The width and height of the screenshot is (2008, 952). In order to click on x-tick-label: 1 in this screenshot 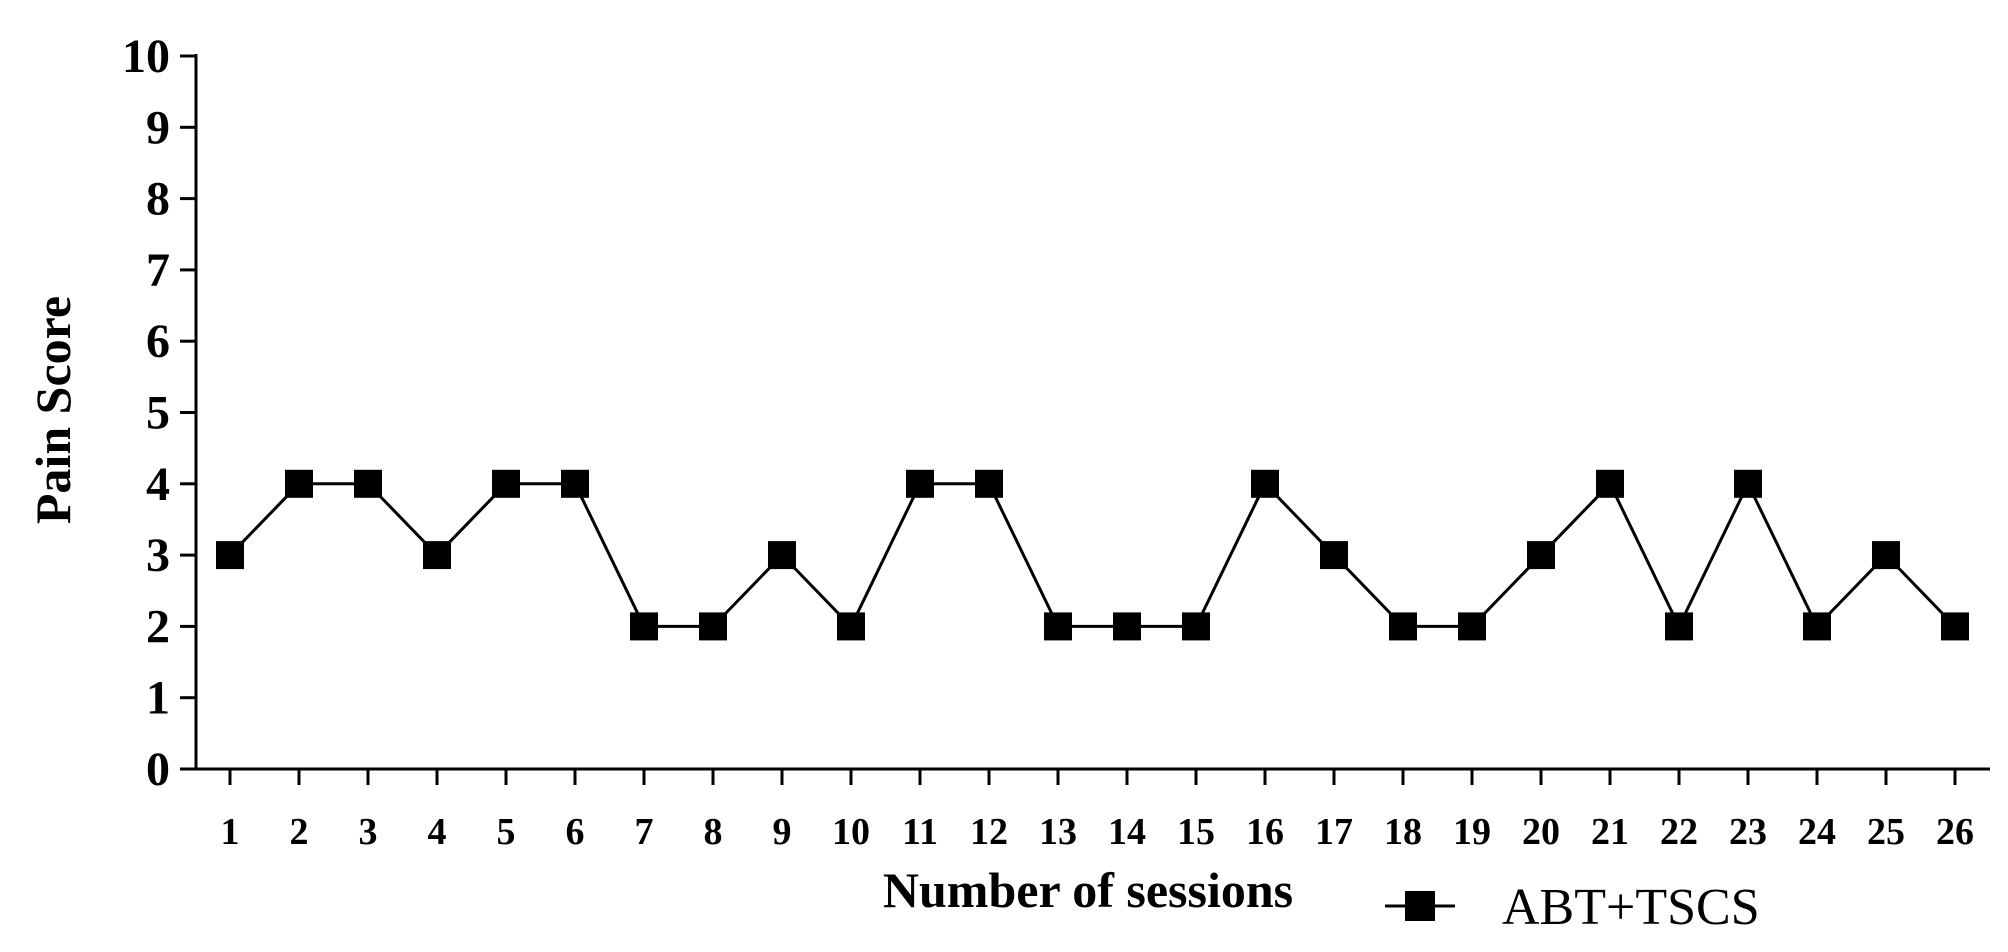, I will do `click(230, 832)`.